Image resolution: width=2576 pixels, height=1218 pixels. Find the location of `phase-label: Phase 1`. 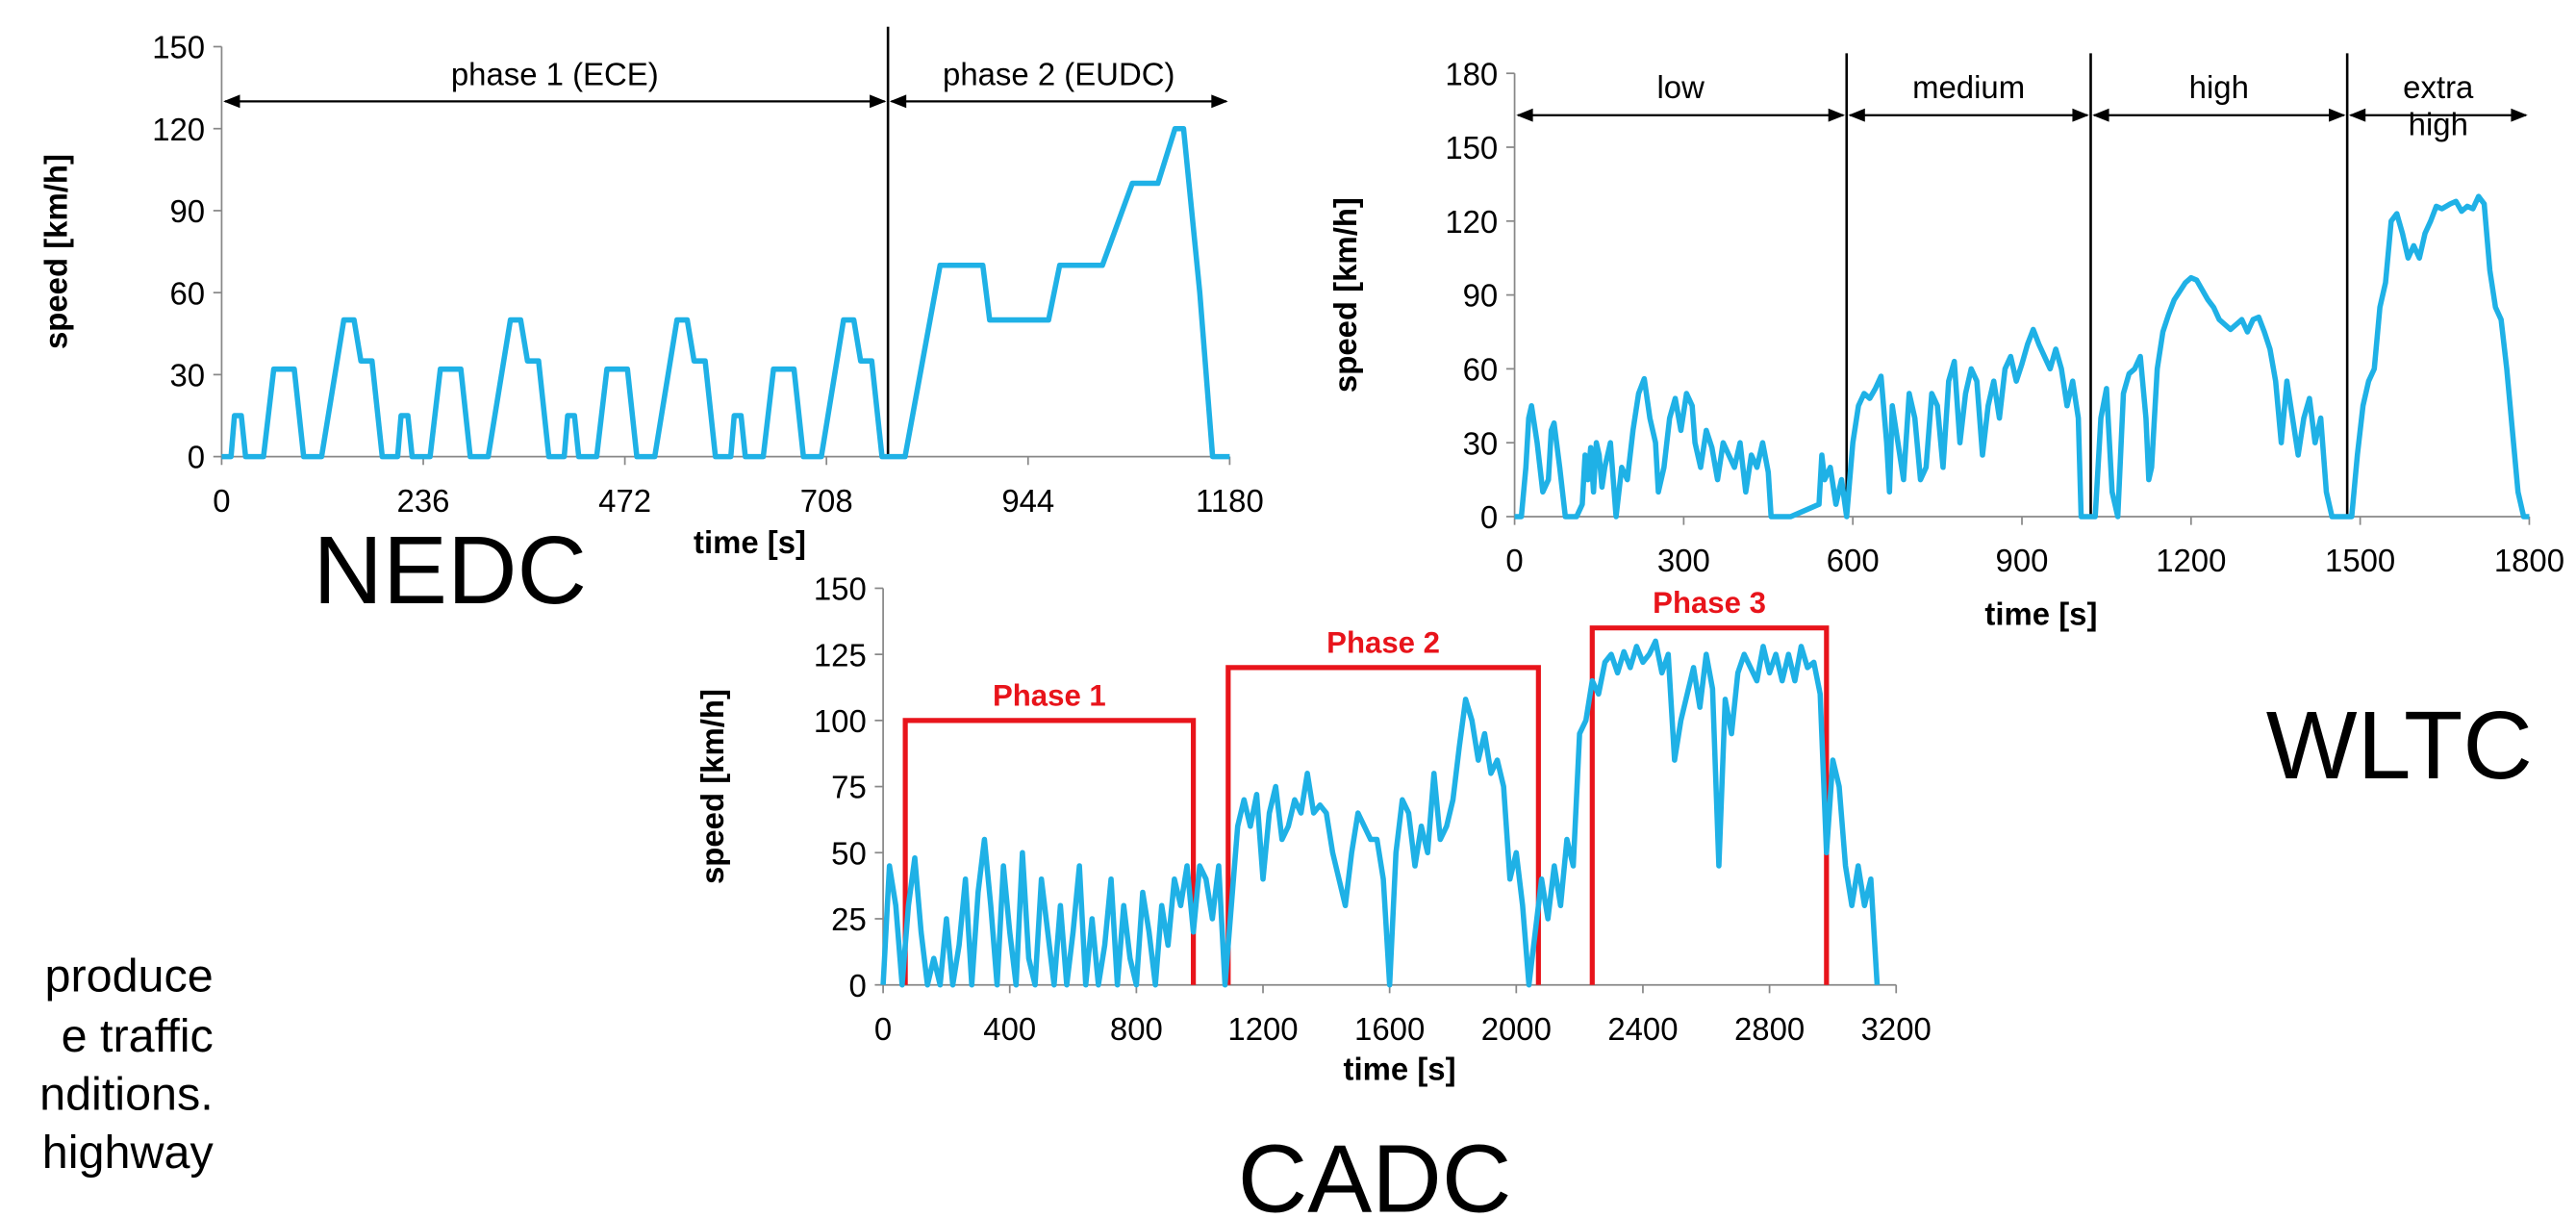

phase-label: Phase 1 is located at coordinates (1049, 695).